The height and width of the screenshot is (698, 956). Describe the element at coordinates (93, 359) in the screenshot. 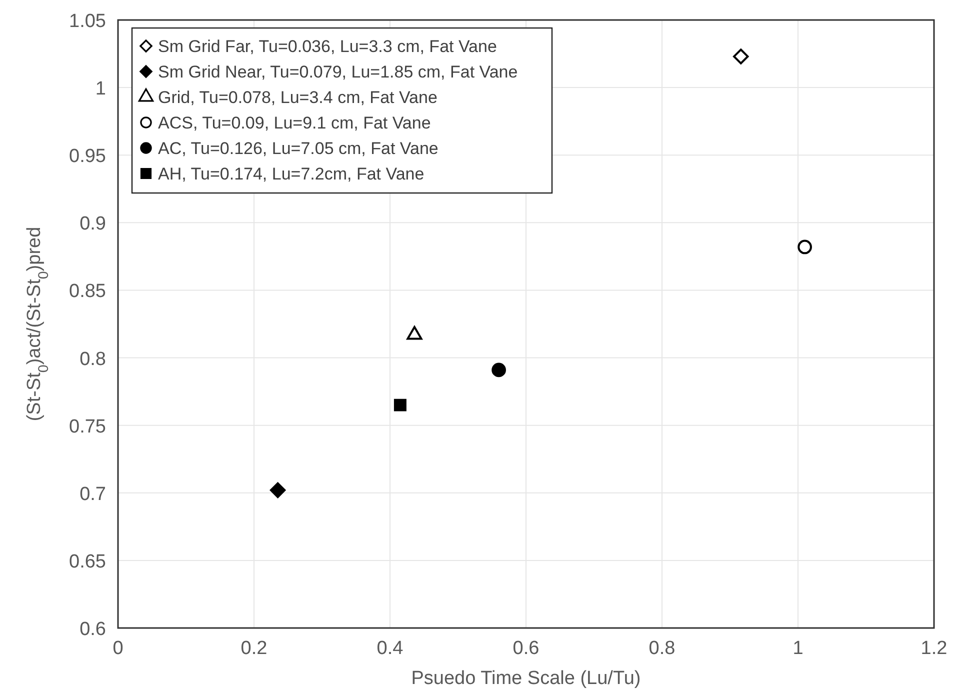

I see `y-tick-label: 0.8` at that location.